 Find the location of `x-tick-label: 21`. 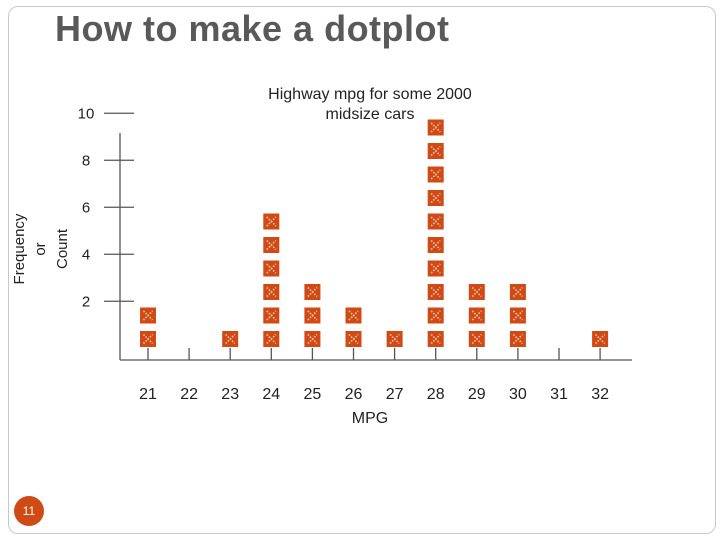

x-tick-label: 21 is located at coordinates (148, 394).